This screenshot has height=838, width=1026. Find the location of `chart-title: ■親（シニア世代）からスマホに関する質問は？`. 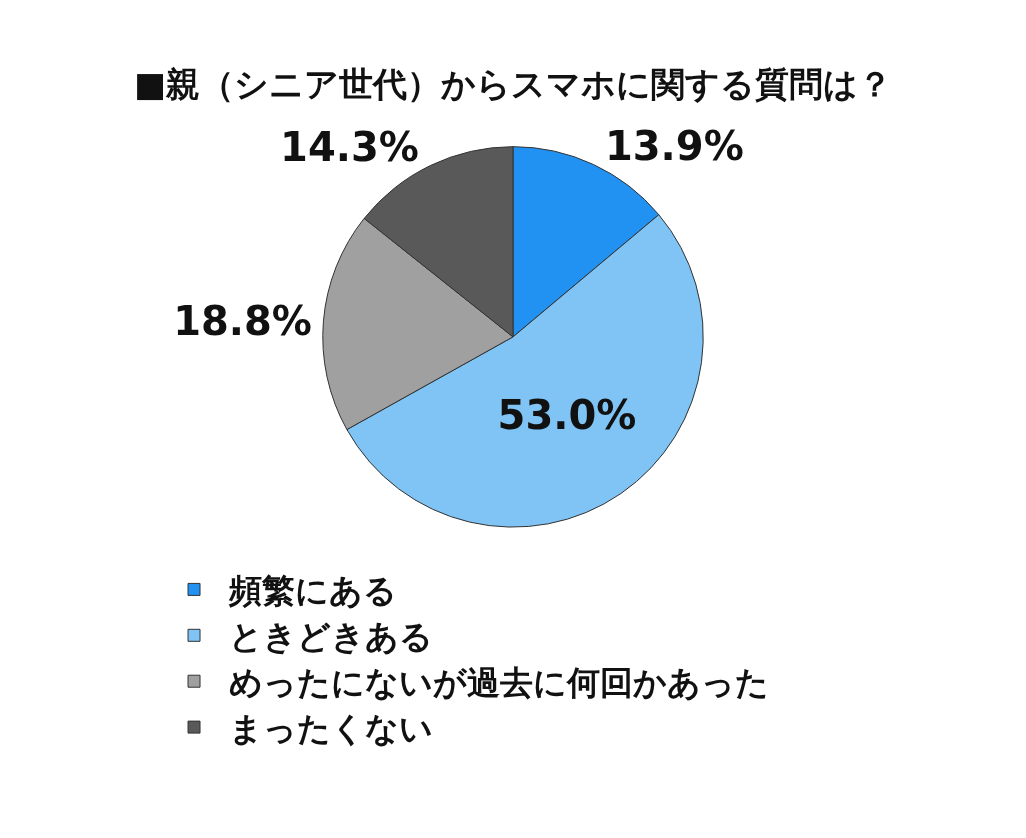

chart-title: ■親（シニア世代）からスマホに関する質問は？ is located at coordinates (513, 83).